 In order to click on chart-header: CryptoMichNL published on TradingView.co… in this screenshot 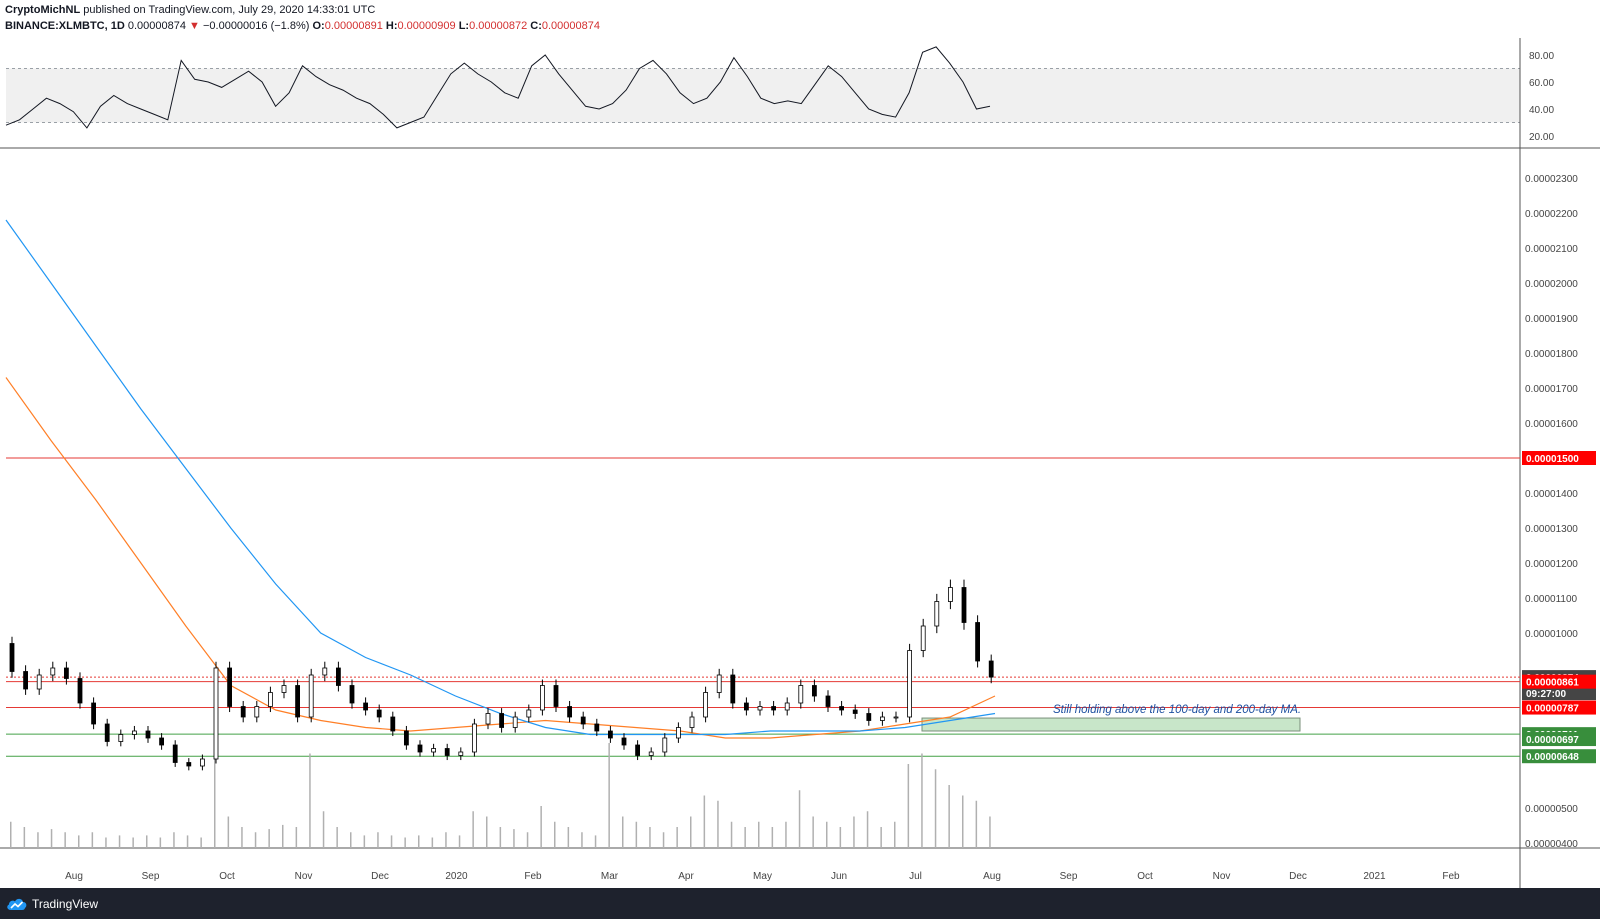, I will do `click(800, 19)`.